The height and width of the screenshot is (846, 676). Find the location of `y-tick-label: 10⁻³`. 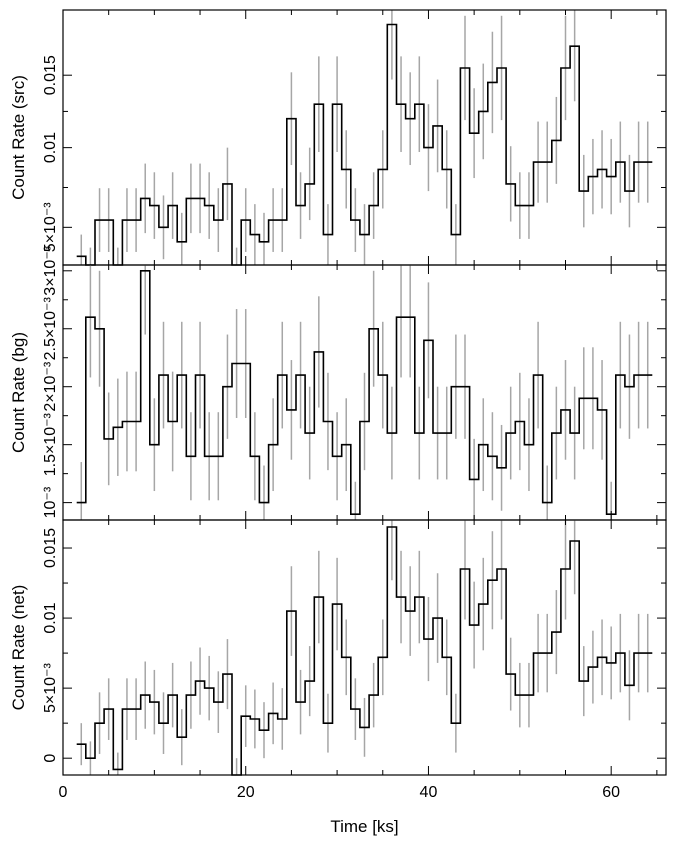

y-tick-label: 10⁻³ is located at coordinates (50, 502).